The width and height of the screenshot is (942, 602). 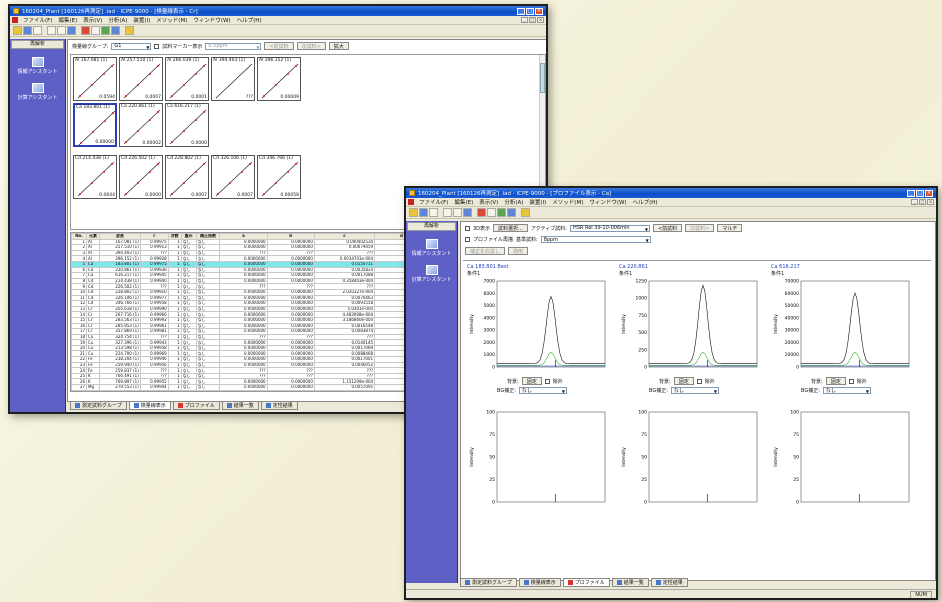 I want to click on marker-checkbox, so click(x=157, y=46).